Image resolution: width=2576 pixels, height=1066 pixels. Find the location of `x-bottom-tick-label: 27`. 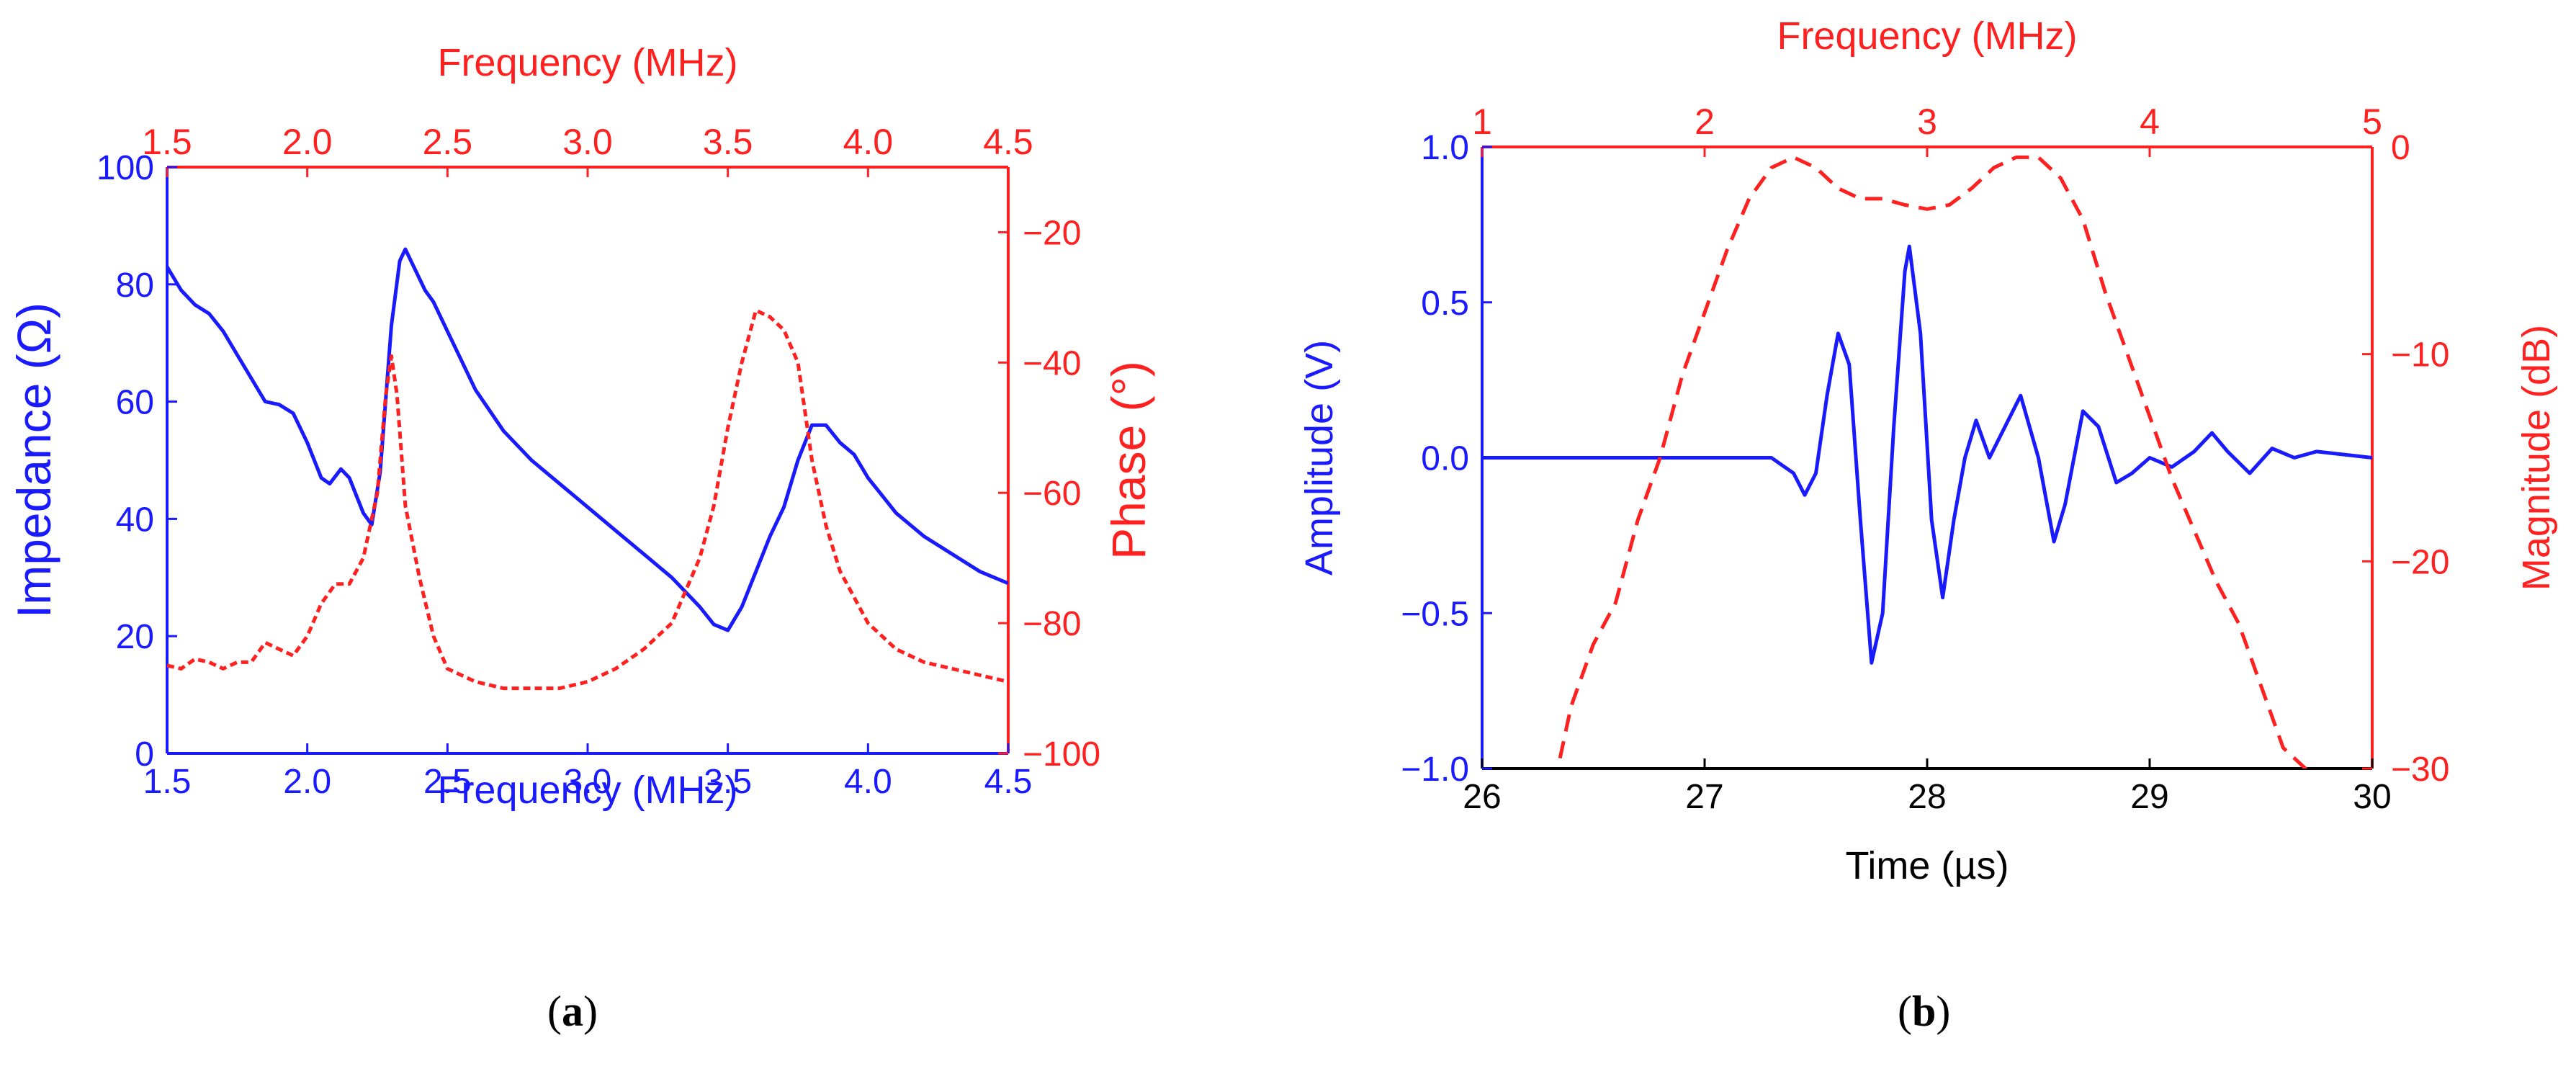

x-bottom-tick-label: 27 is located at coordinates (1704, 797).